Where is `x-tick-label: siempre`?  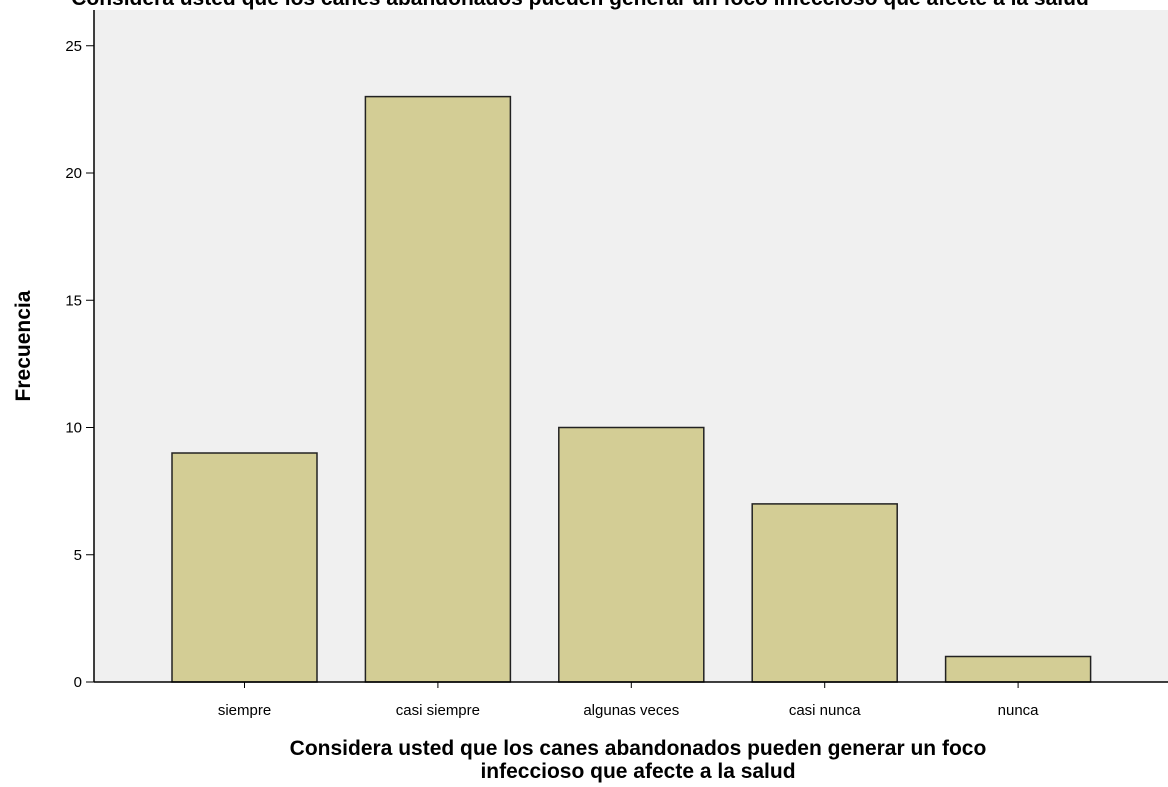
x-tick-label: siempre is located at coordinates (244, 710).